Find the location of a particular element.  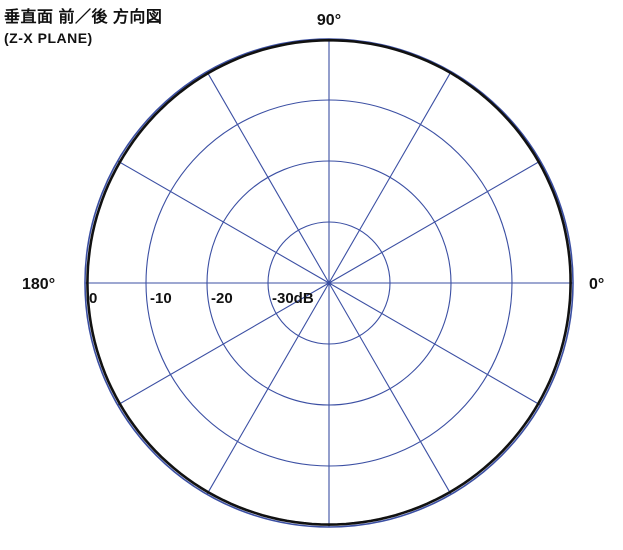

chart-title: 垂直面 前／後 方向図 is located at coordinates (83, 17).